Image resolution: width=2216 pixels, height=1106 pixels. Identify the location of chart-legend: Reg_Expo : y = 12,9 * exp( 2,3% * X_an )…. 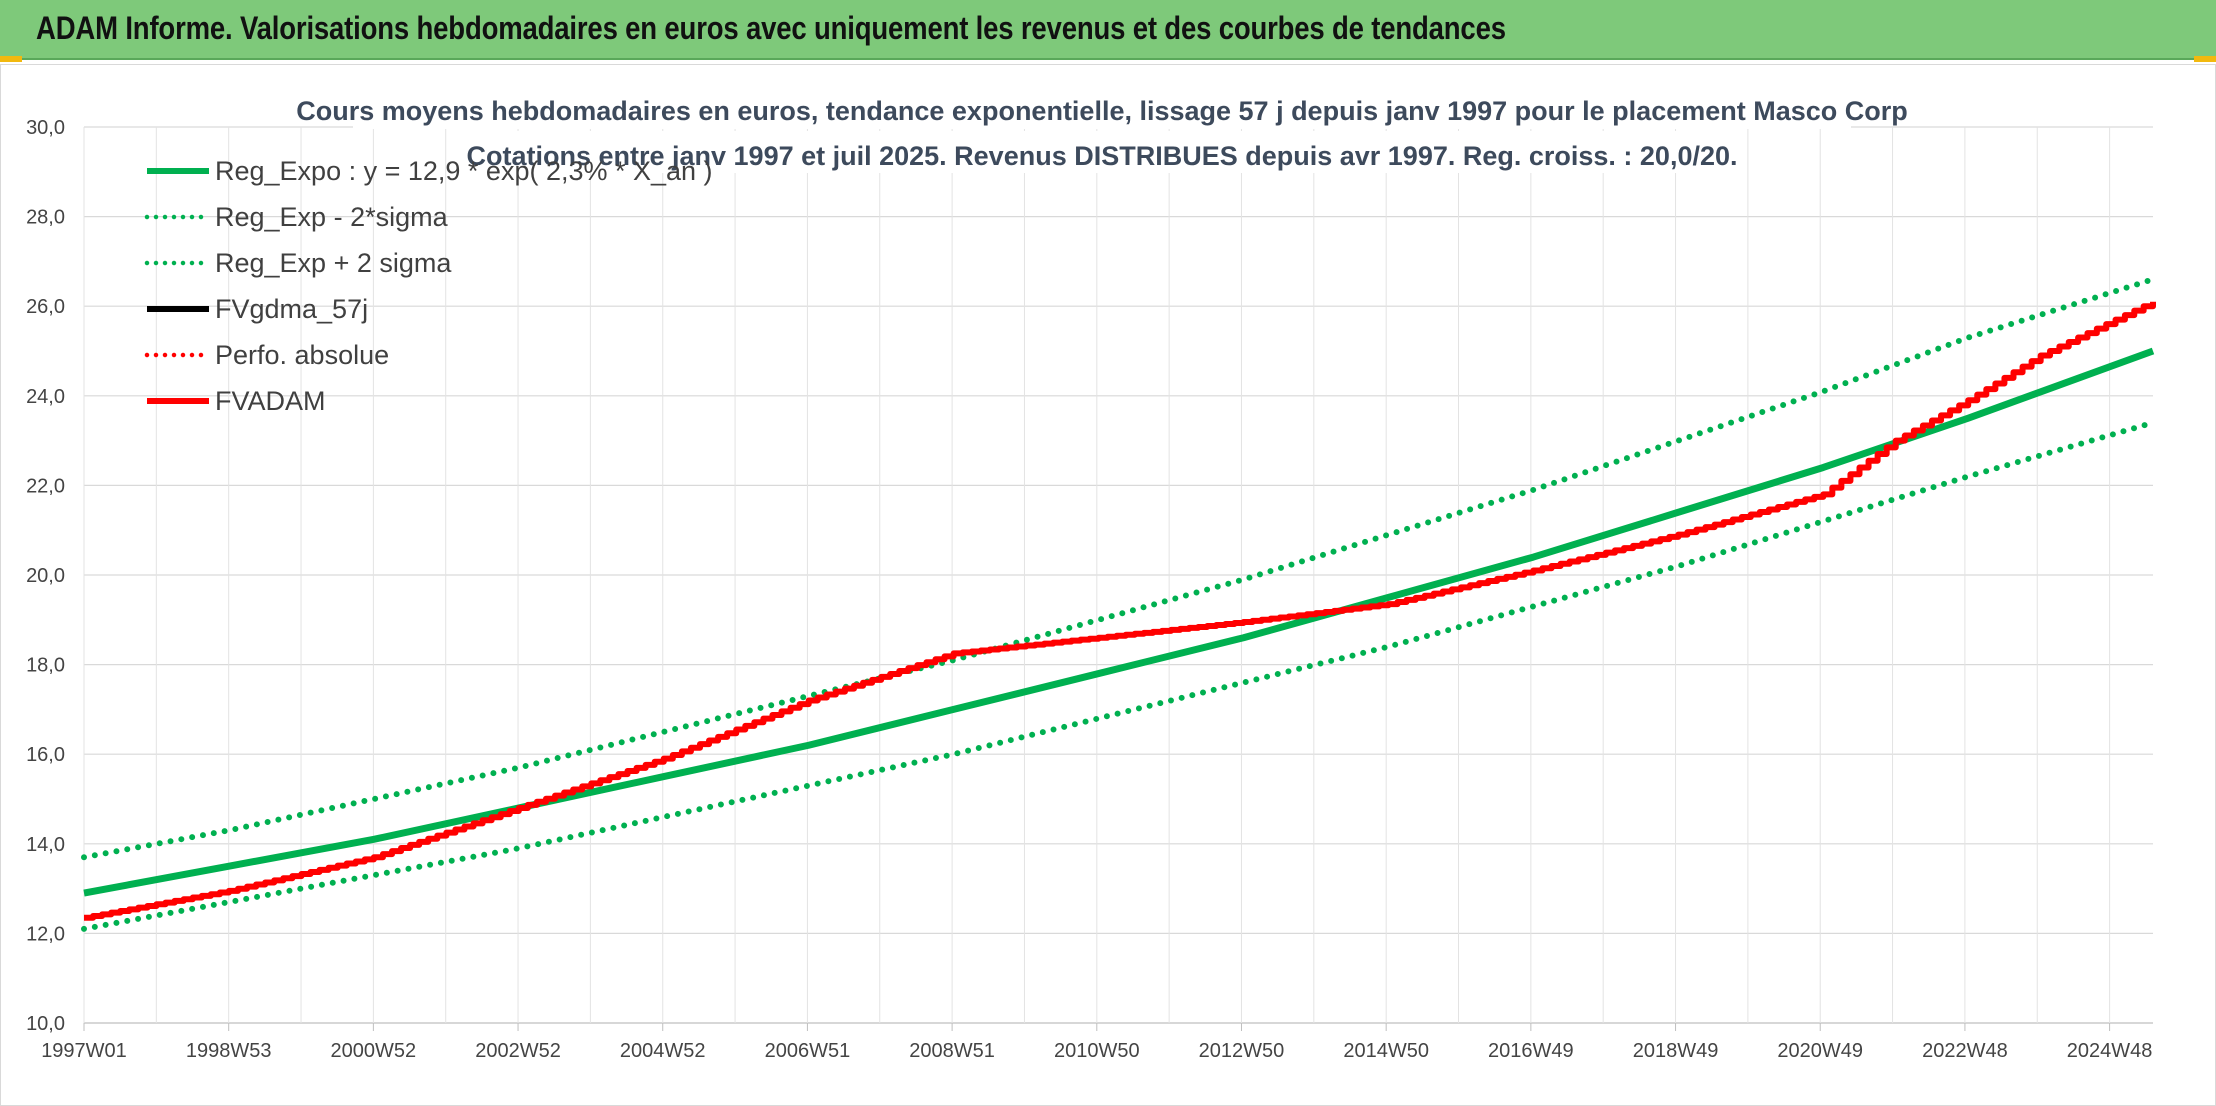
(428, 286).